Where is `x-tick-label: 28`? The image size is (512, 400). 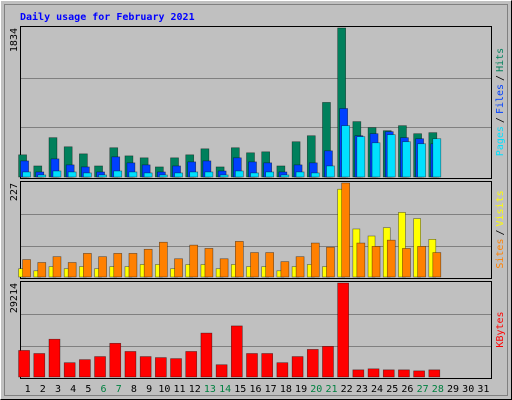
x-tick-label: 28 is located at coordinates (438, 389).